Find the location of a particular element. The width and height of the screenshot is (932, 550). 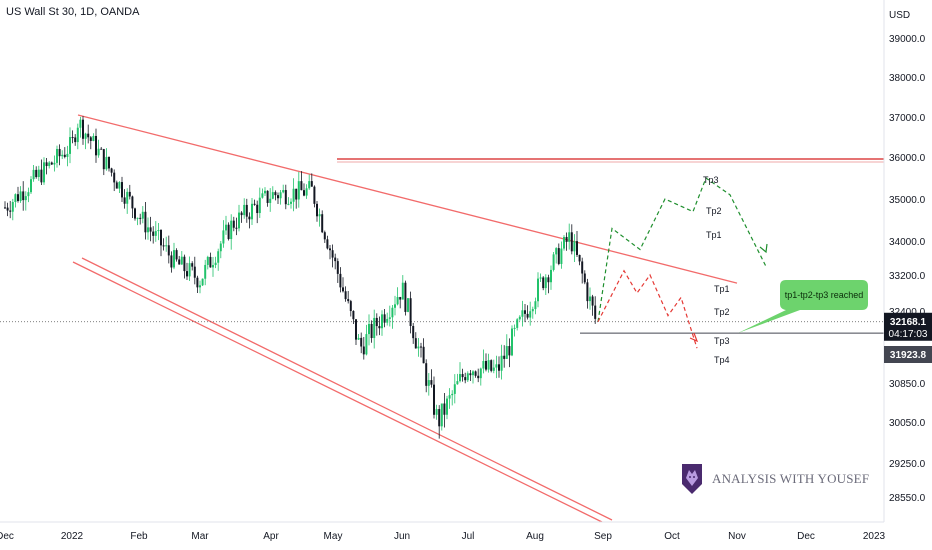

green-arrow-icon is located at coordinates (763, 248).